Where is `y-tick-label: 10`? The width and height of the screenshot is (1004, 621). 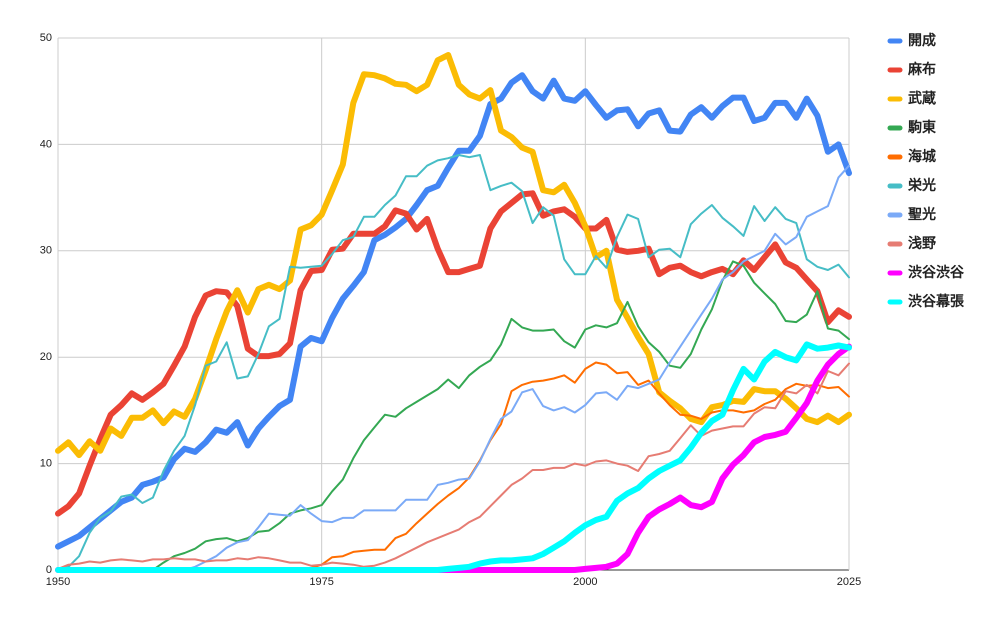 y-tick-label: 10 is located at coordinates (46, 464).